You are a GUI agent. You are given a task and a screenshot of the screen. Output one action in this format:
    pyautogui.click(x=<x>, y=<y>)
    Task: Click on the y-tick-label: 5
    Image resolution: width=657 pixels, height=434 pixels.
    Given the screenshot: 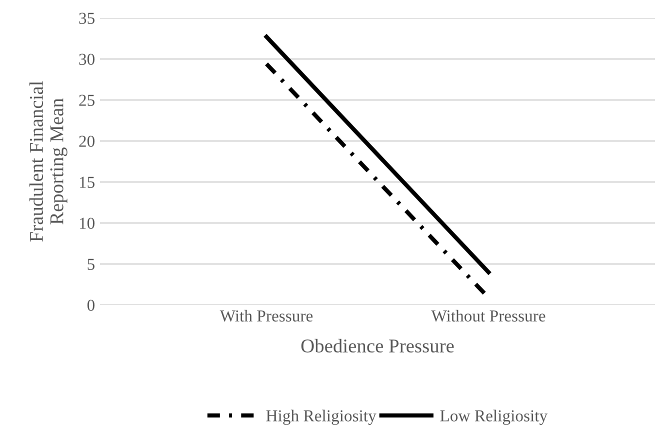 What is the action you would take?
    pyautogui.click(x=91, y=264)
    